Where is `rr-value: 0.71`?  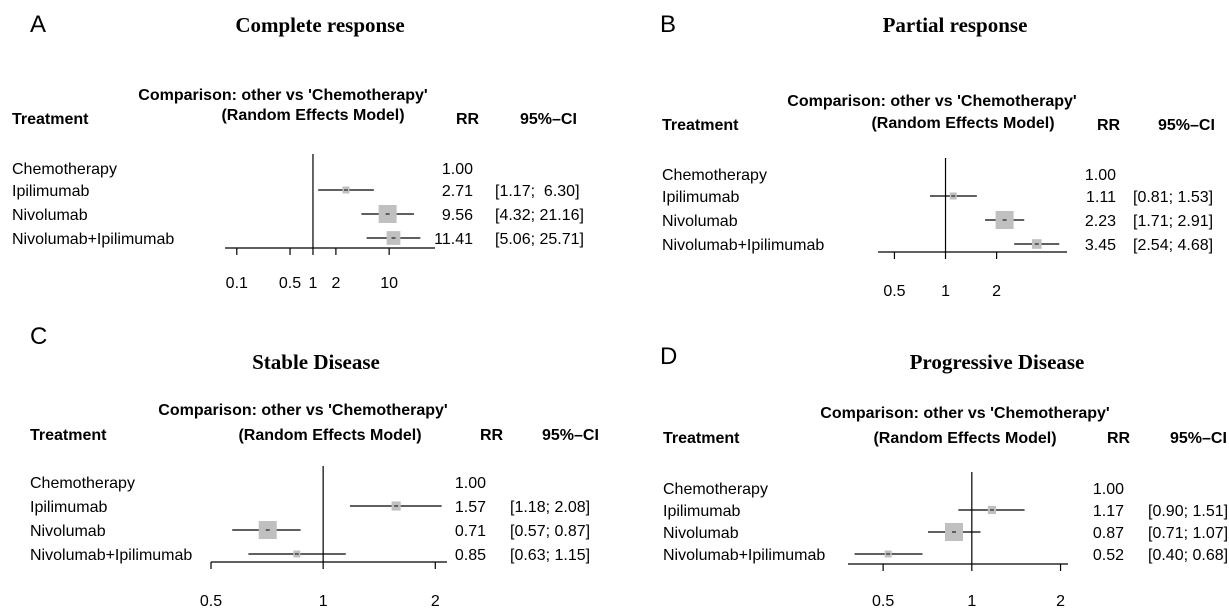
rr-value: 0.71 is located at coordinates (470, 531).